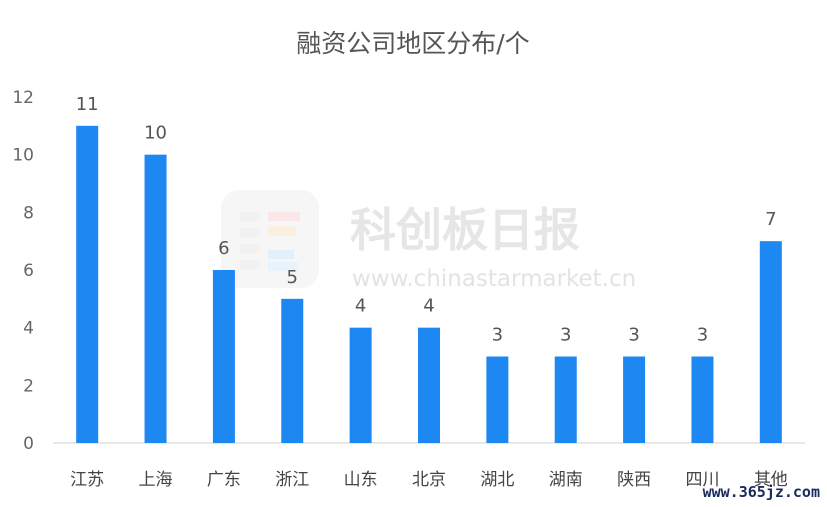 This screenshot has width=827, height=507. What do you see at coordinates (23, 98) in the screenshot?
I see `y-tick-label: 12` at bounding box center [23, 98].